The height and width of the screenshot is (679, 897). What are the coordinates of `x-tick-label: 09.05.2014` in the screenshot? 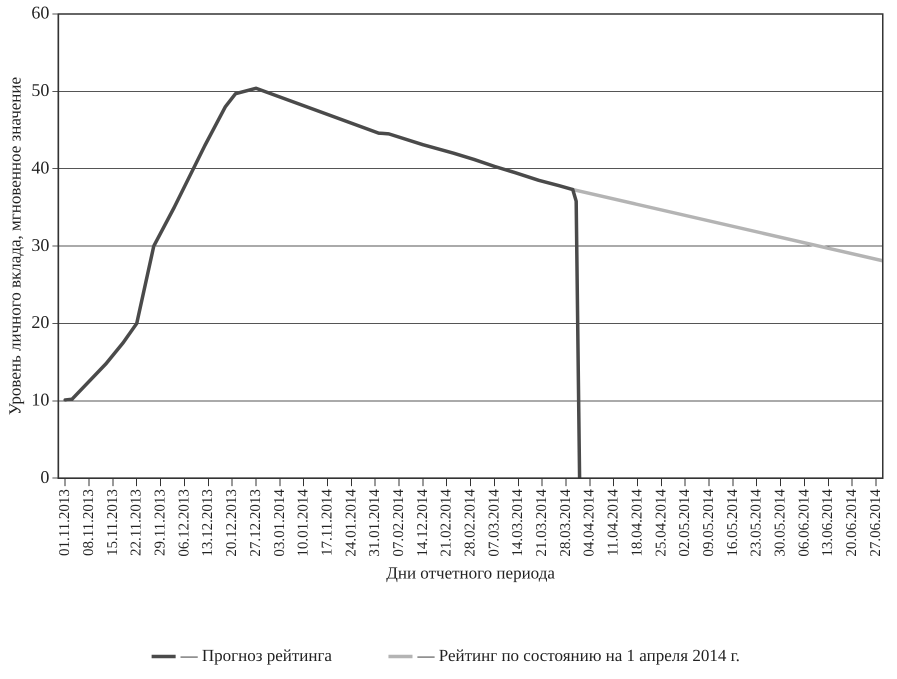 It's located at (708, 522).